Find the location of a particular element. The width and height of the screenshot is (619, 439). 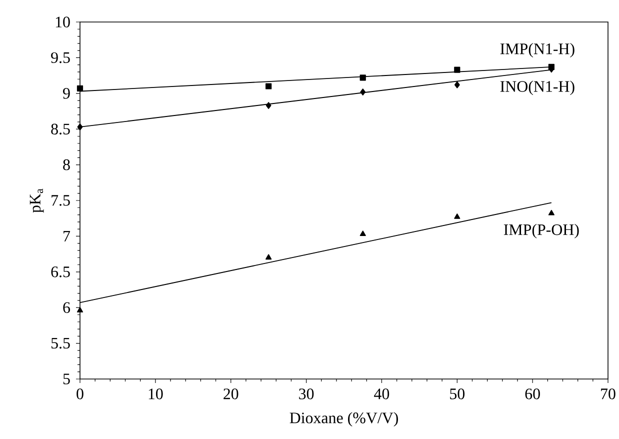

x-tick-label: 70 is located at coordinates (608, 394).